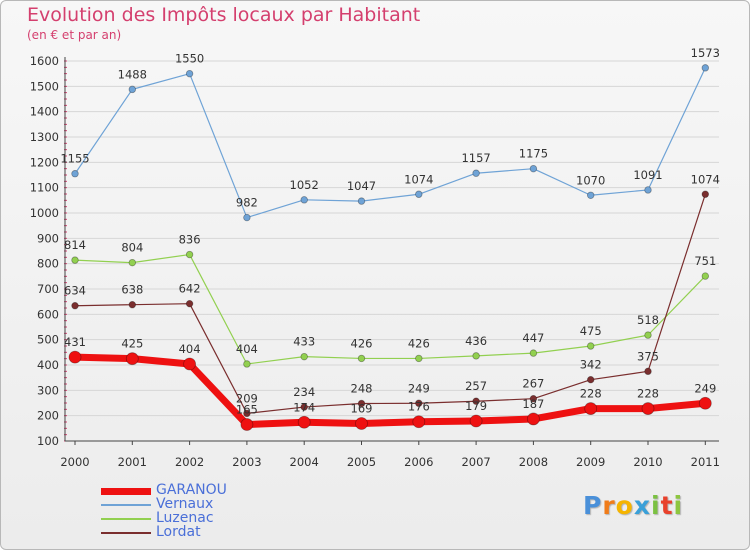  I want to click on series-line-garanou, so click(390, 391).